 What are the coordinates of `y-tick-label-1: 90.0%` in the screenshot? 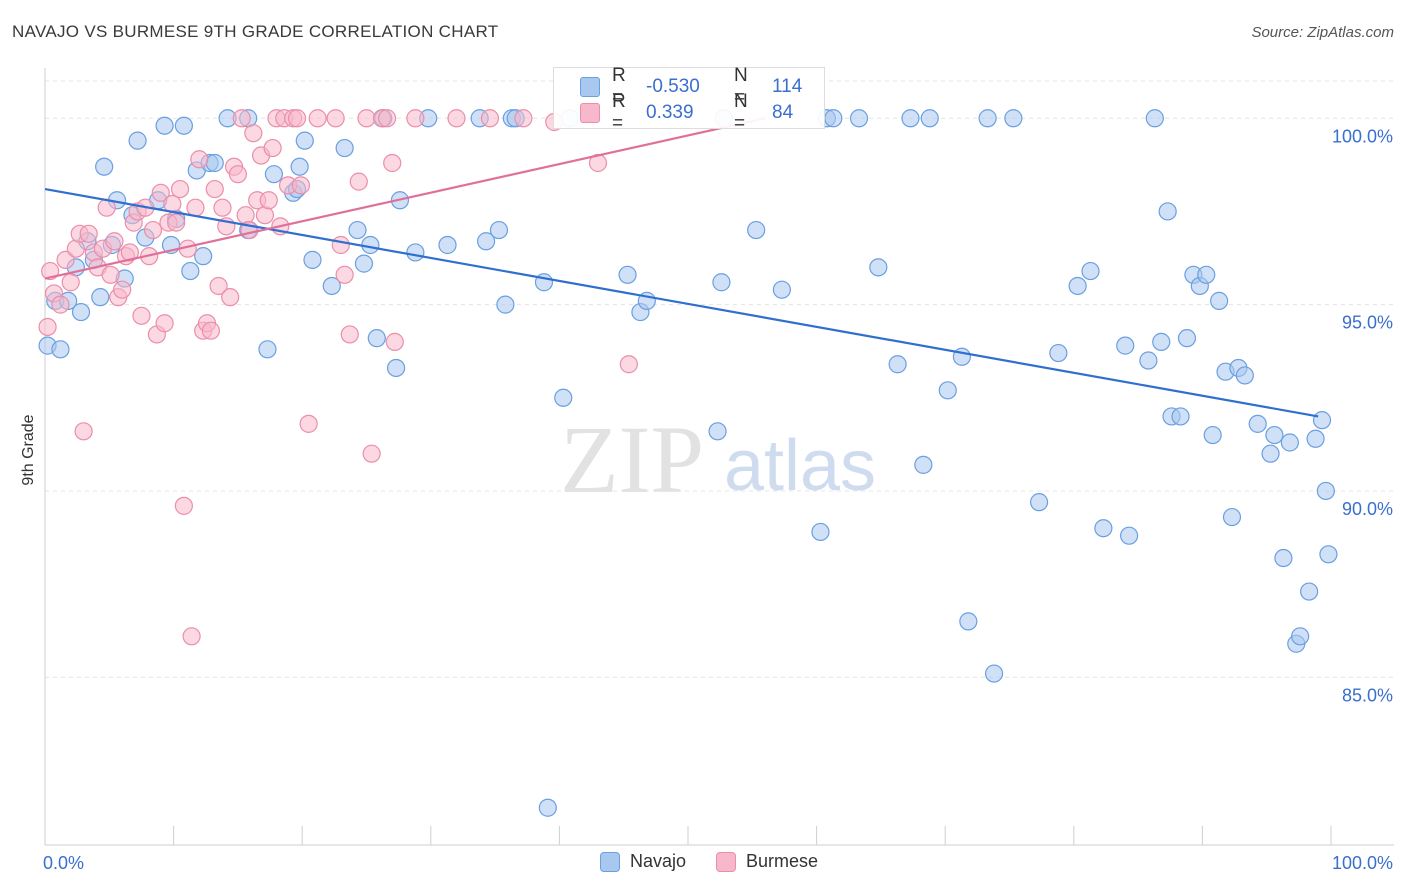 It's located at (1367, 509).